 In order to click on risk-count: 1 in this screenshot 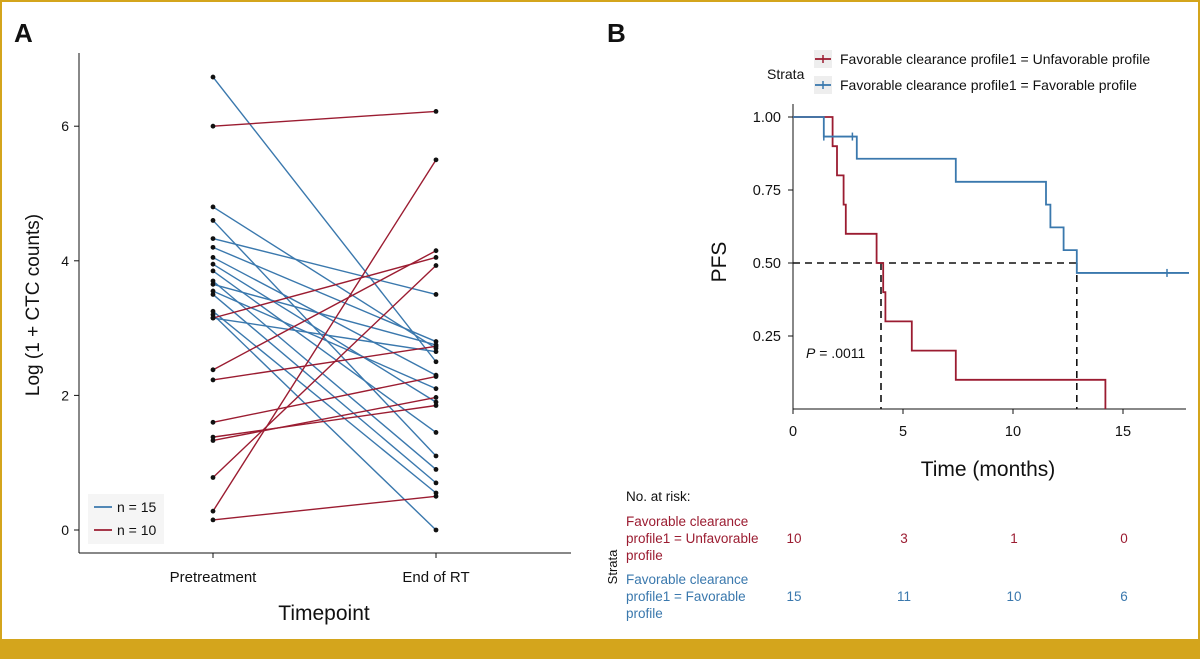, I will do `click(1014, 538)`.